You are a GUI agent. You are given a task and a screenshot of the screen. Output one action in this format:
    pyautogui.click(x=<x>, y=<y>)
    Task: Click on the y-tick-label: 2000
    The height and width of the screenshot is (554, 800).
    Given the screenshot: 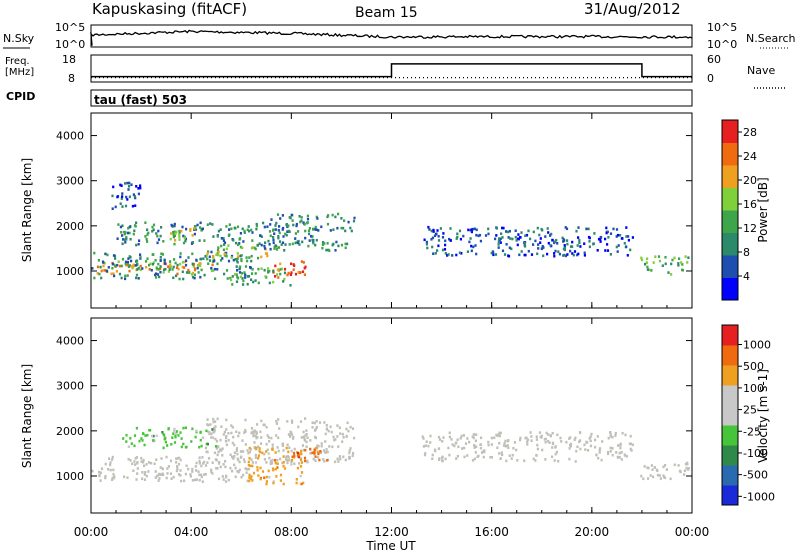 What is the action you would take?
    pyautogui.click(x=70, y=226)
    